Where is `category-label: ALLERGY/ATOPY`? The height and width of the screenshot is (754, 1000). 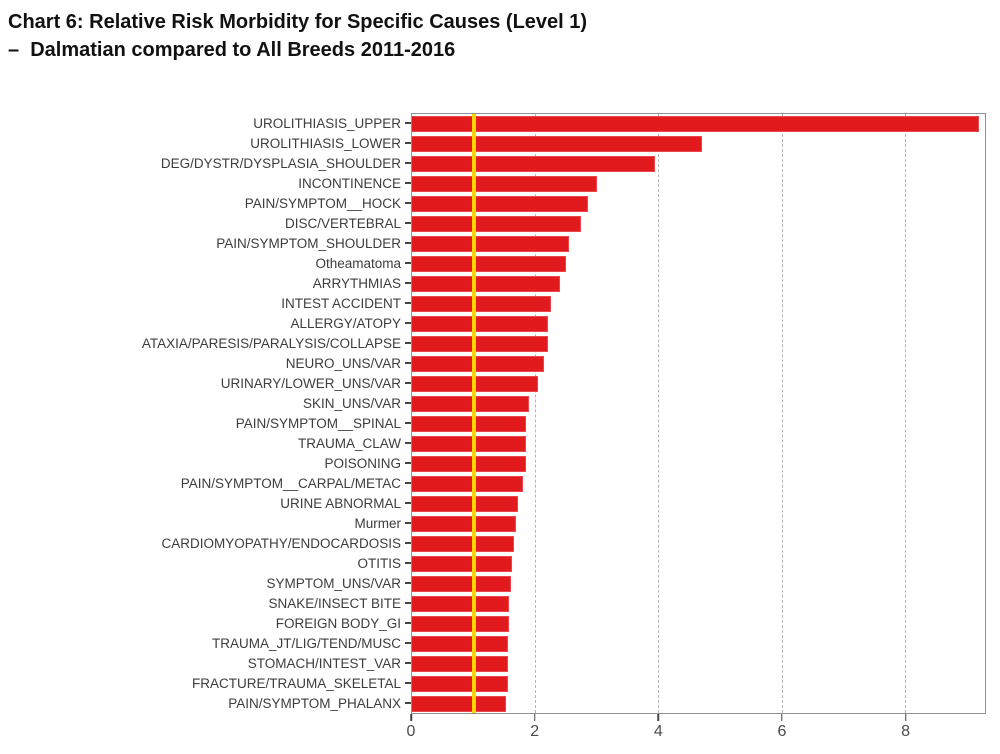 category-label: ALLERGY/ATOPY is located at coordinates (345, 323).